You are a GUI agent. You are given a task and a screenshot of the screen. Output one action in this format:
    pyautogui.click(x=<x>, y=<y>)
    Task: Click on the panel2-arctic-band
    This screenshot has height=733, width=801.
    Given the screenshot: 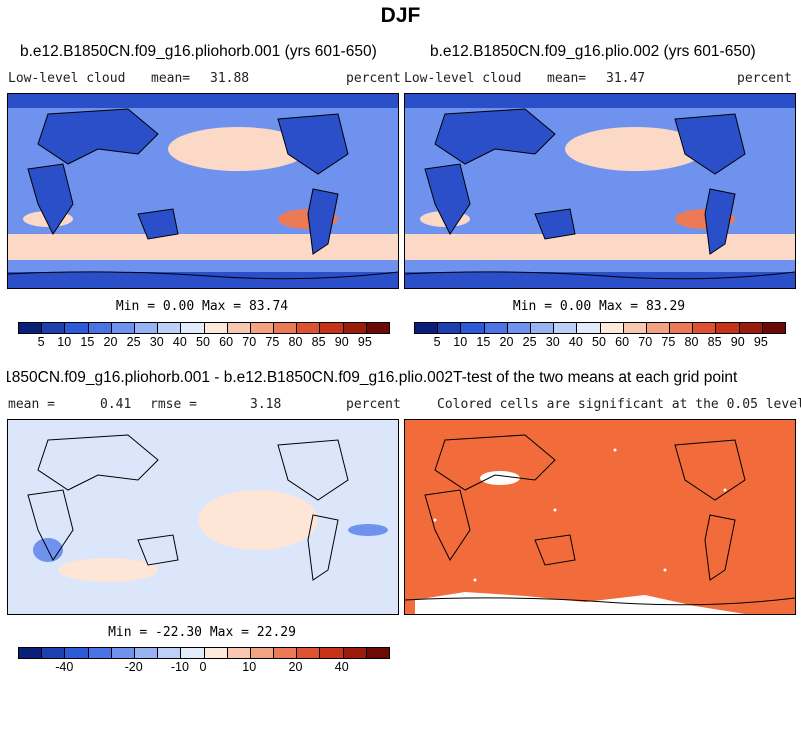 What is the action you would take?
    pyautogui.click(x=600, y=101)
    